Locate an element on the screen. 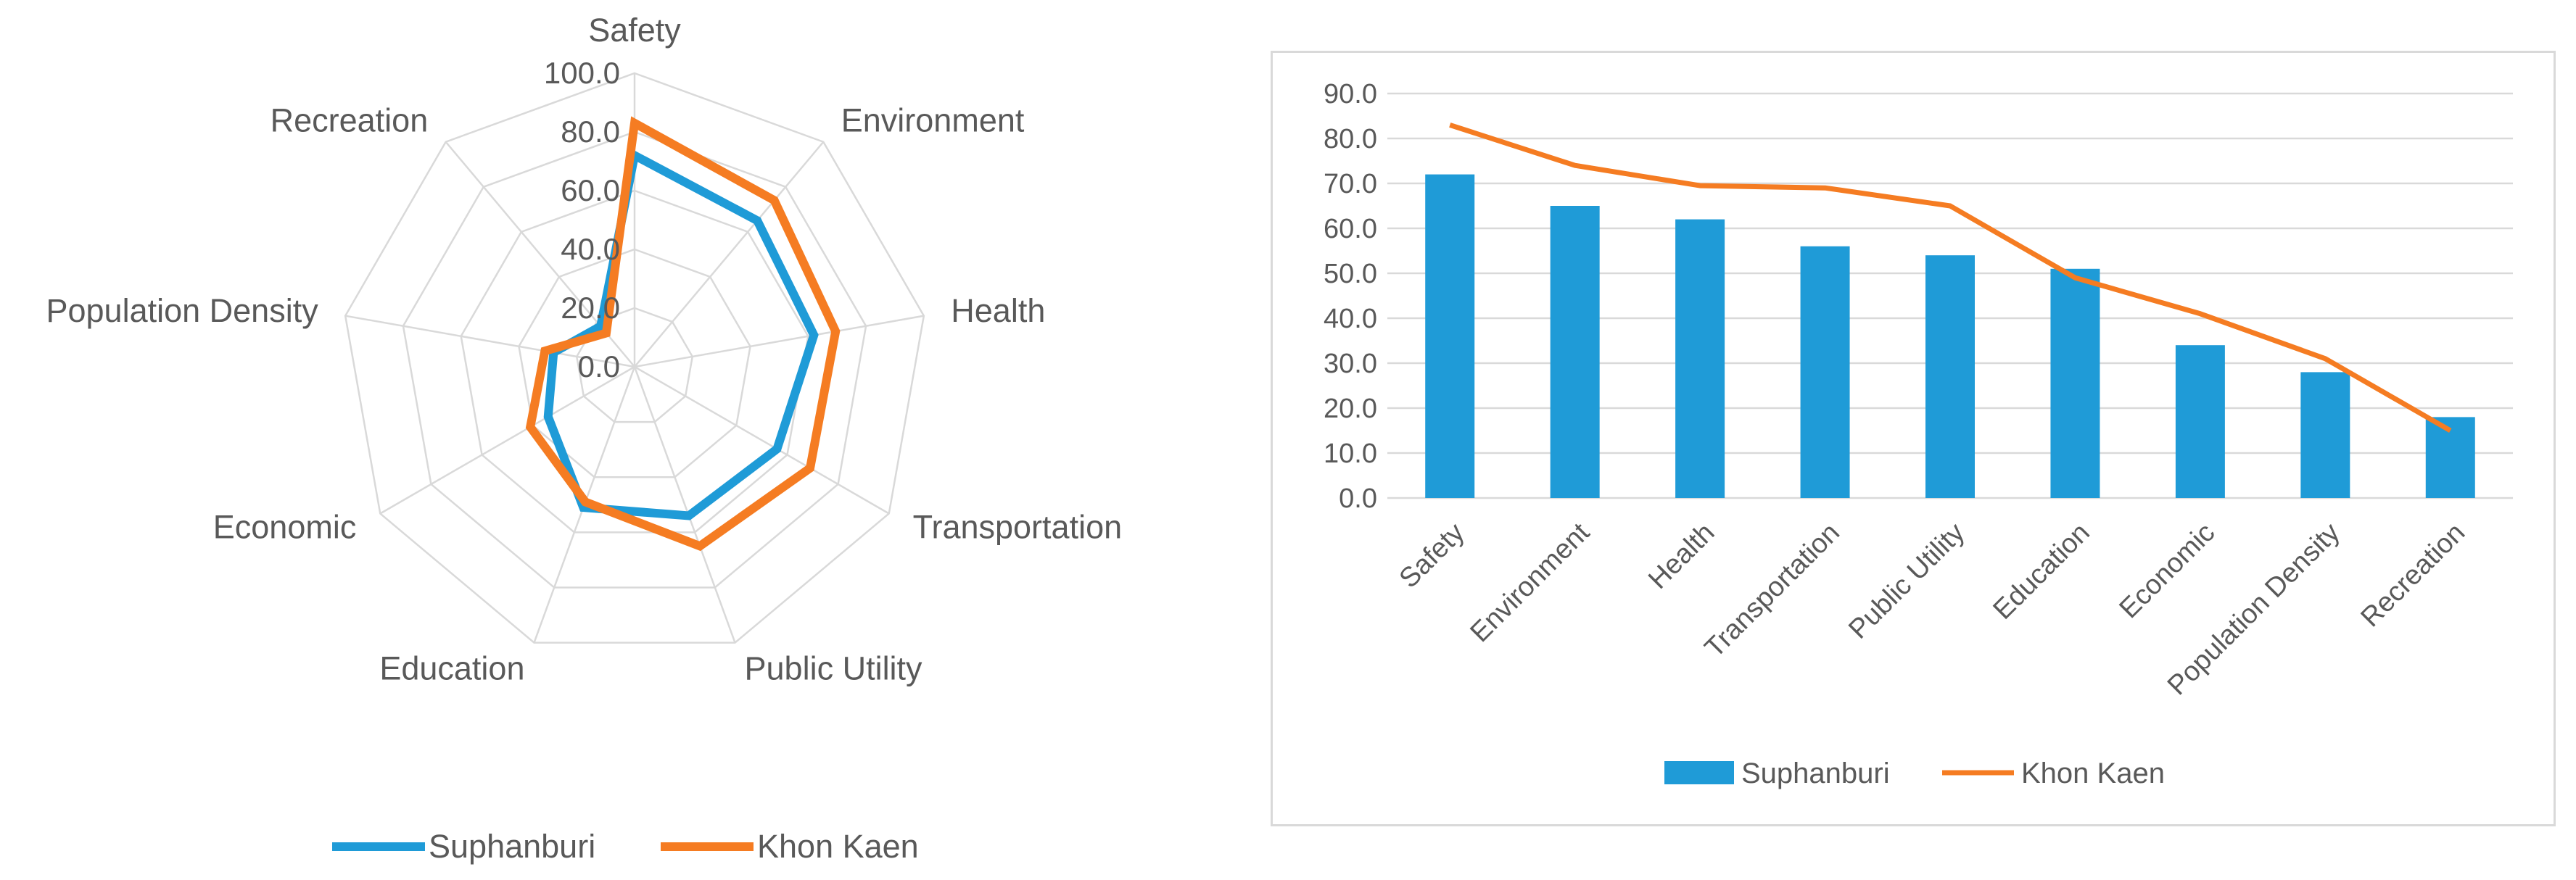 The height and width of the screenshot is (880, 2576). bar-y-tick-label: 30.0 is located at coordinates (1350, 364).